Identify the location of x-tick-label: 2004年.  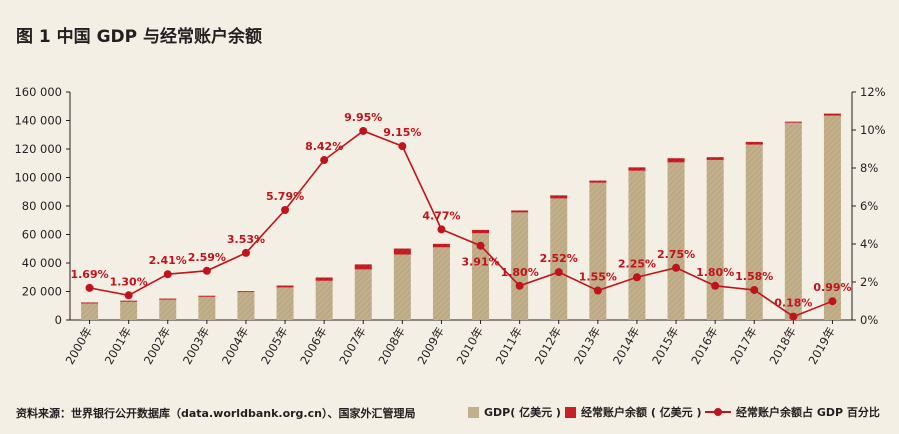
(235, 346).